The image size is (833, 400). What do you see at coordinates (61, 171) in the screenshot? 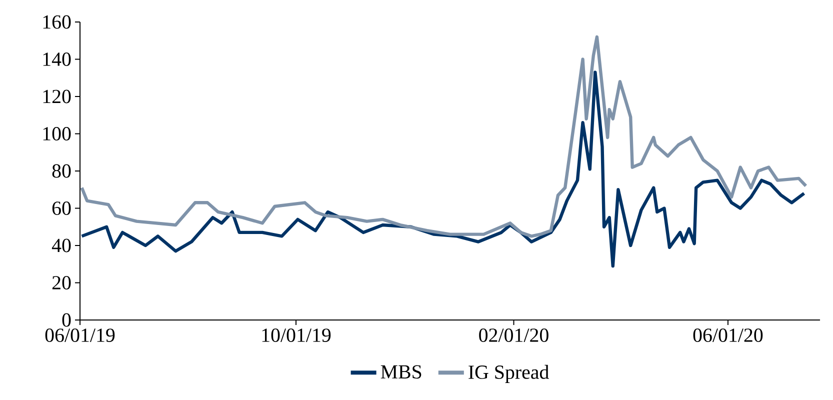
I see `y-tick-label: 80` at bounding box center [61, 171].